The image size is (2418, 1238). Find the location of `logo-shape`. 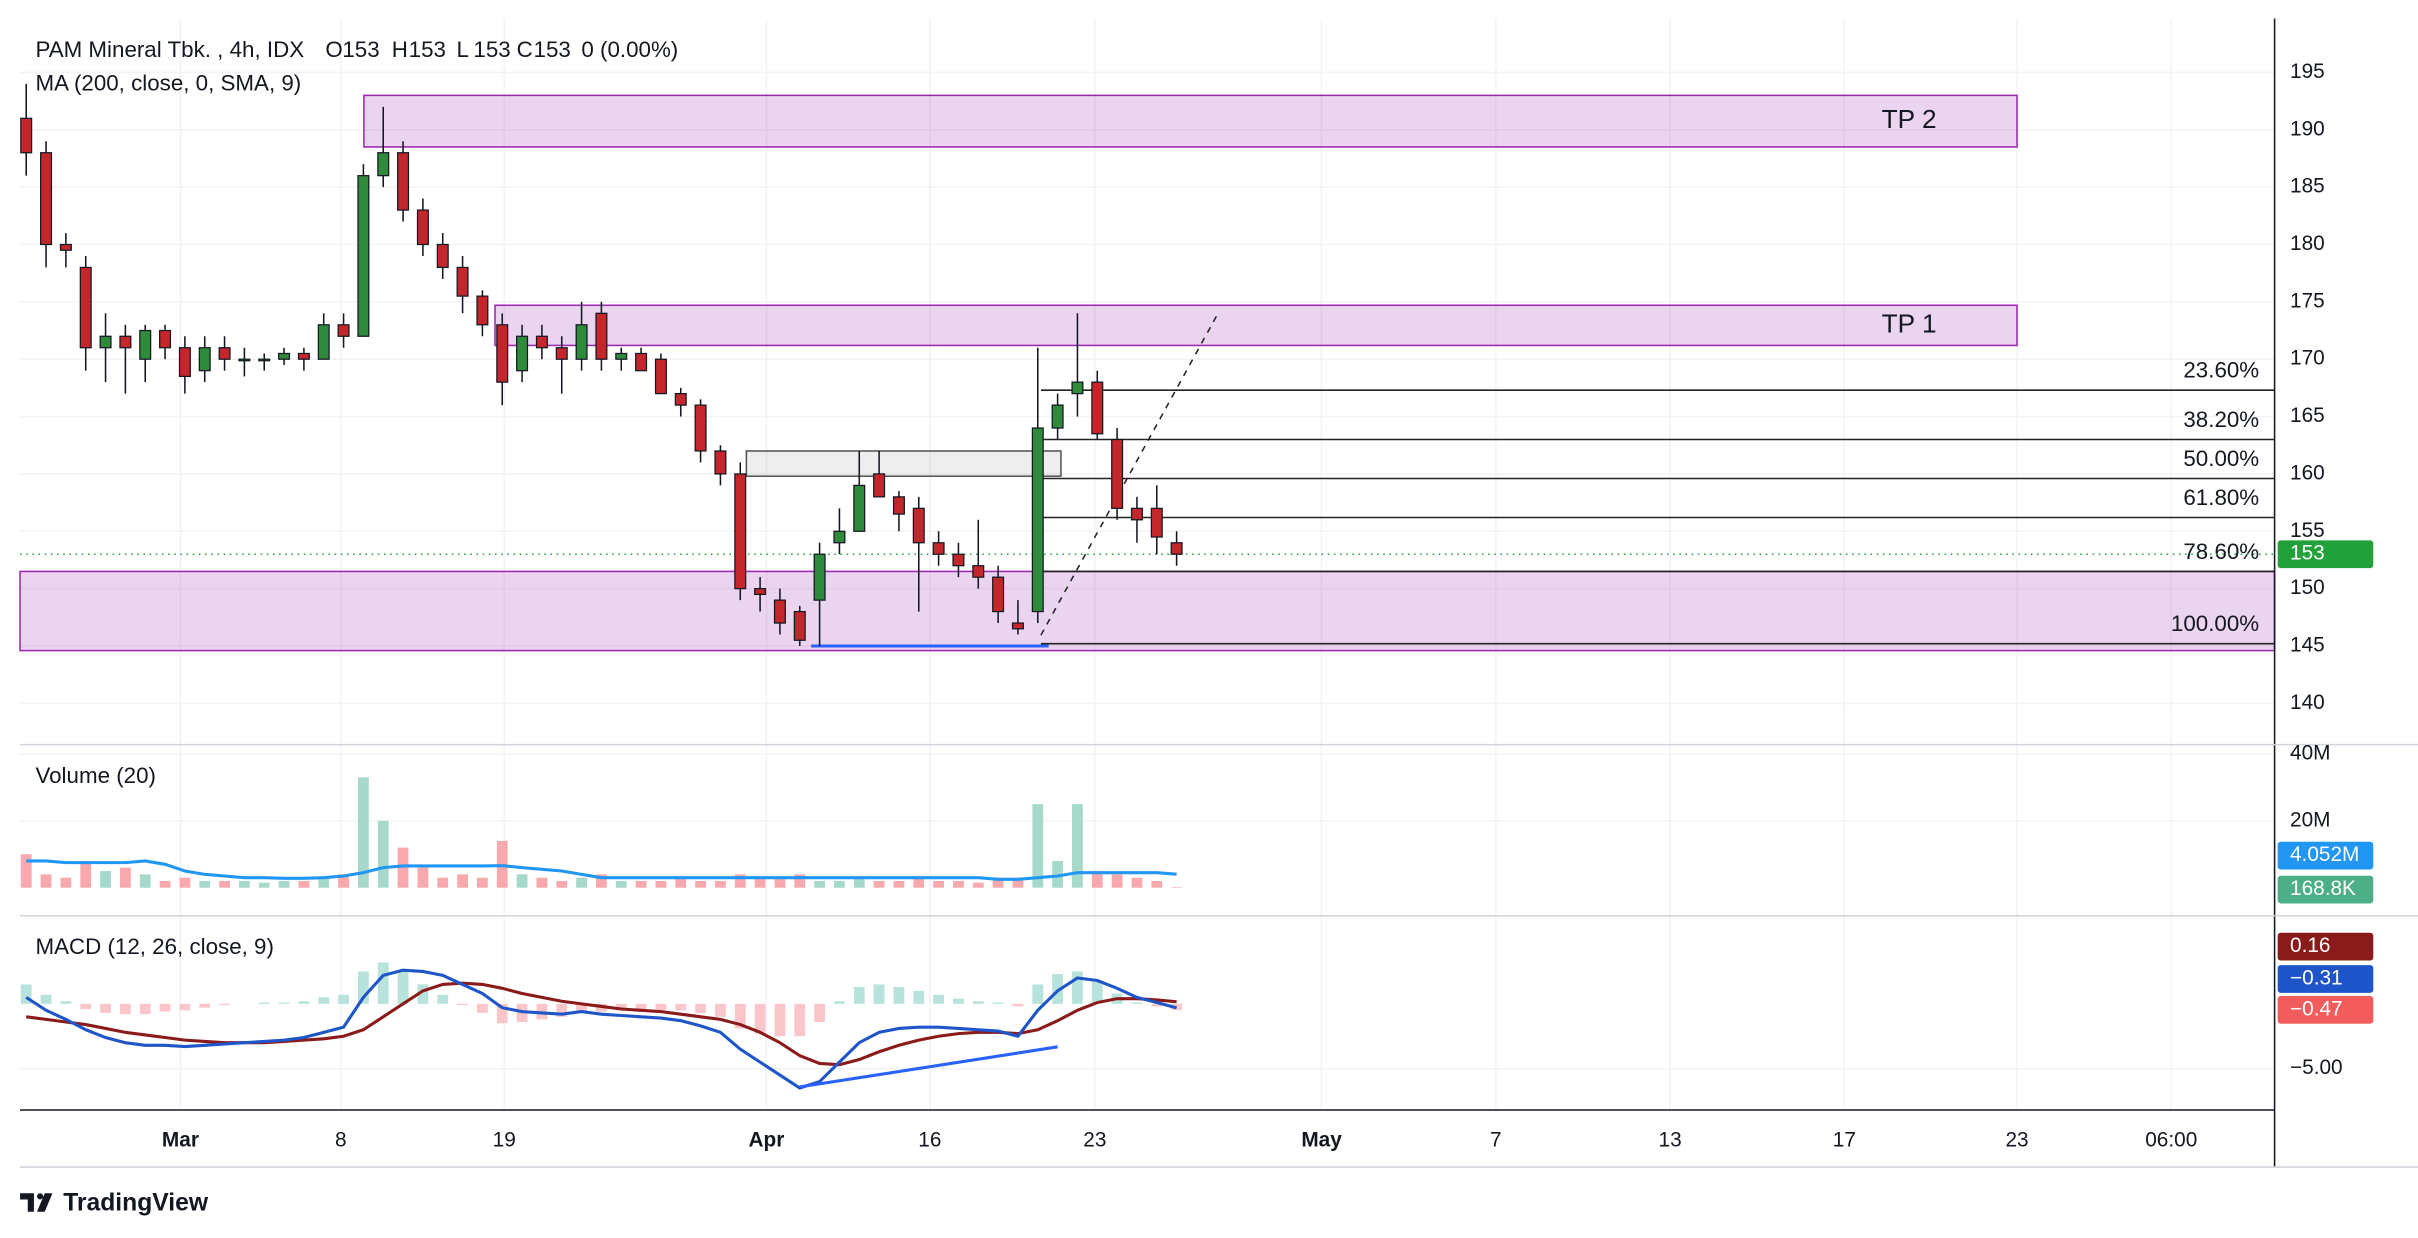

logo-shape is located at coordinates (45, 1202).